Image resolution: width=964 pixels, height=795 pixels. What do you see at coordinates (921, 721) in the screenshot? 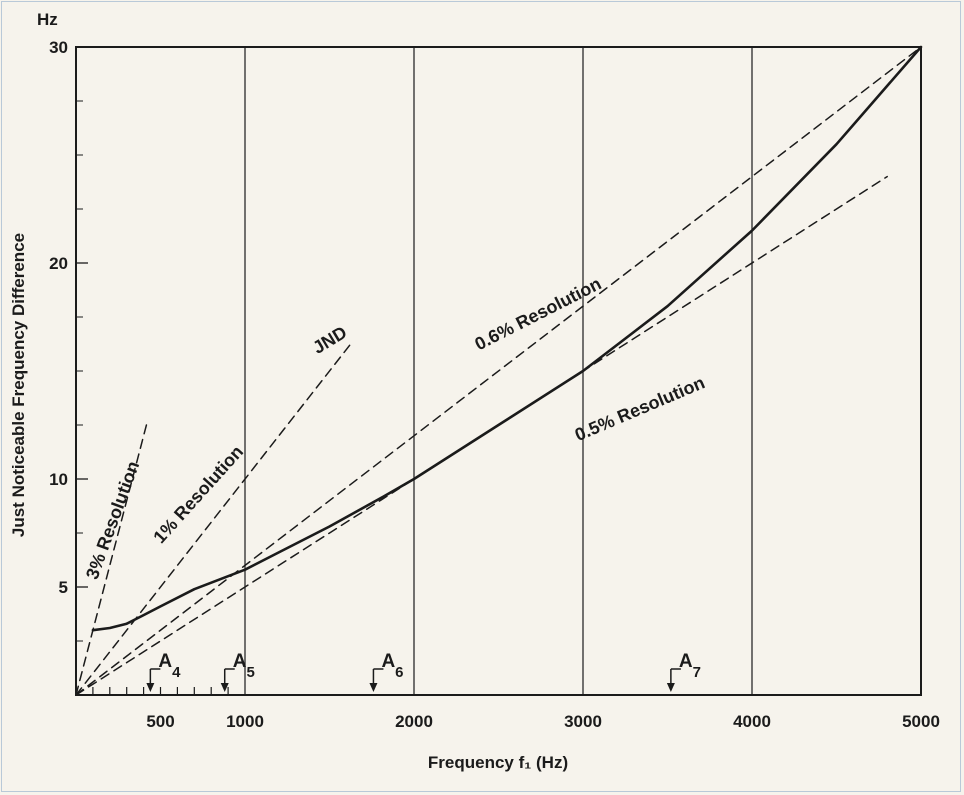
I see `x-tick-label: 5000` at bounding box center [921, 721].